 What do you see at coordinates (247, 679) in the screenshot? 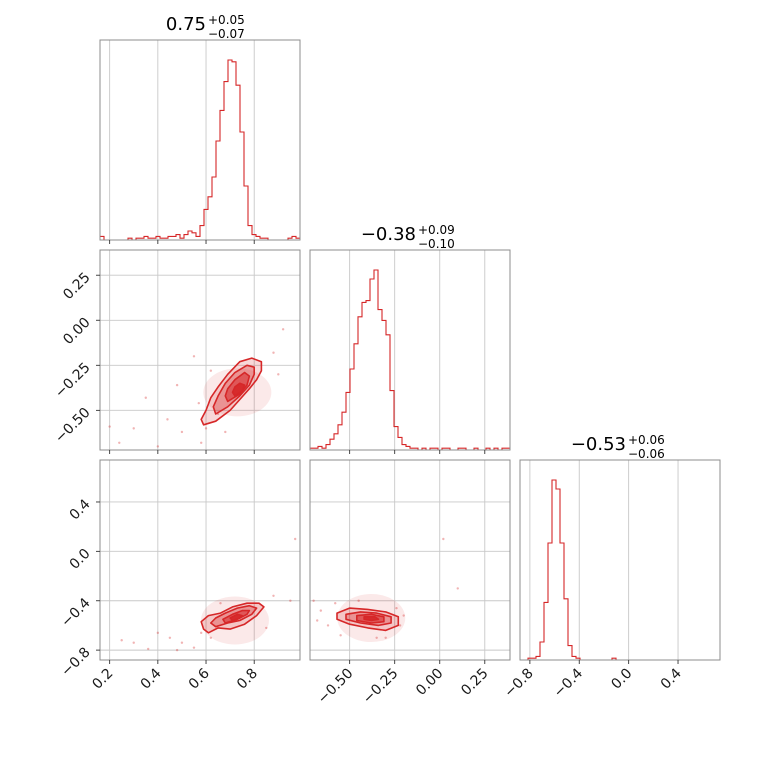
I see `x-tick-label: 0.8` at bounding box center [247, 679].